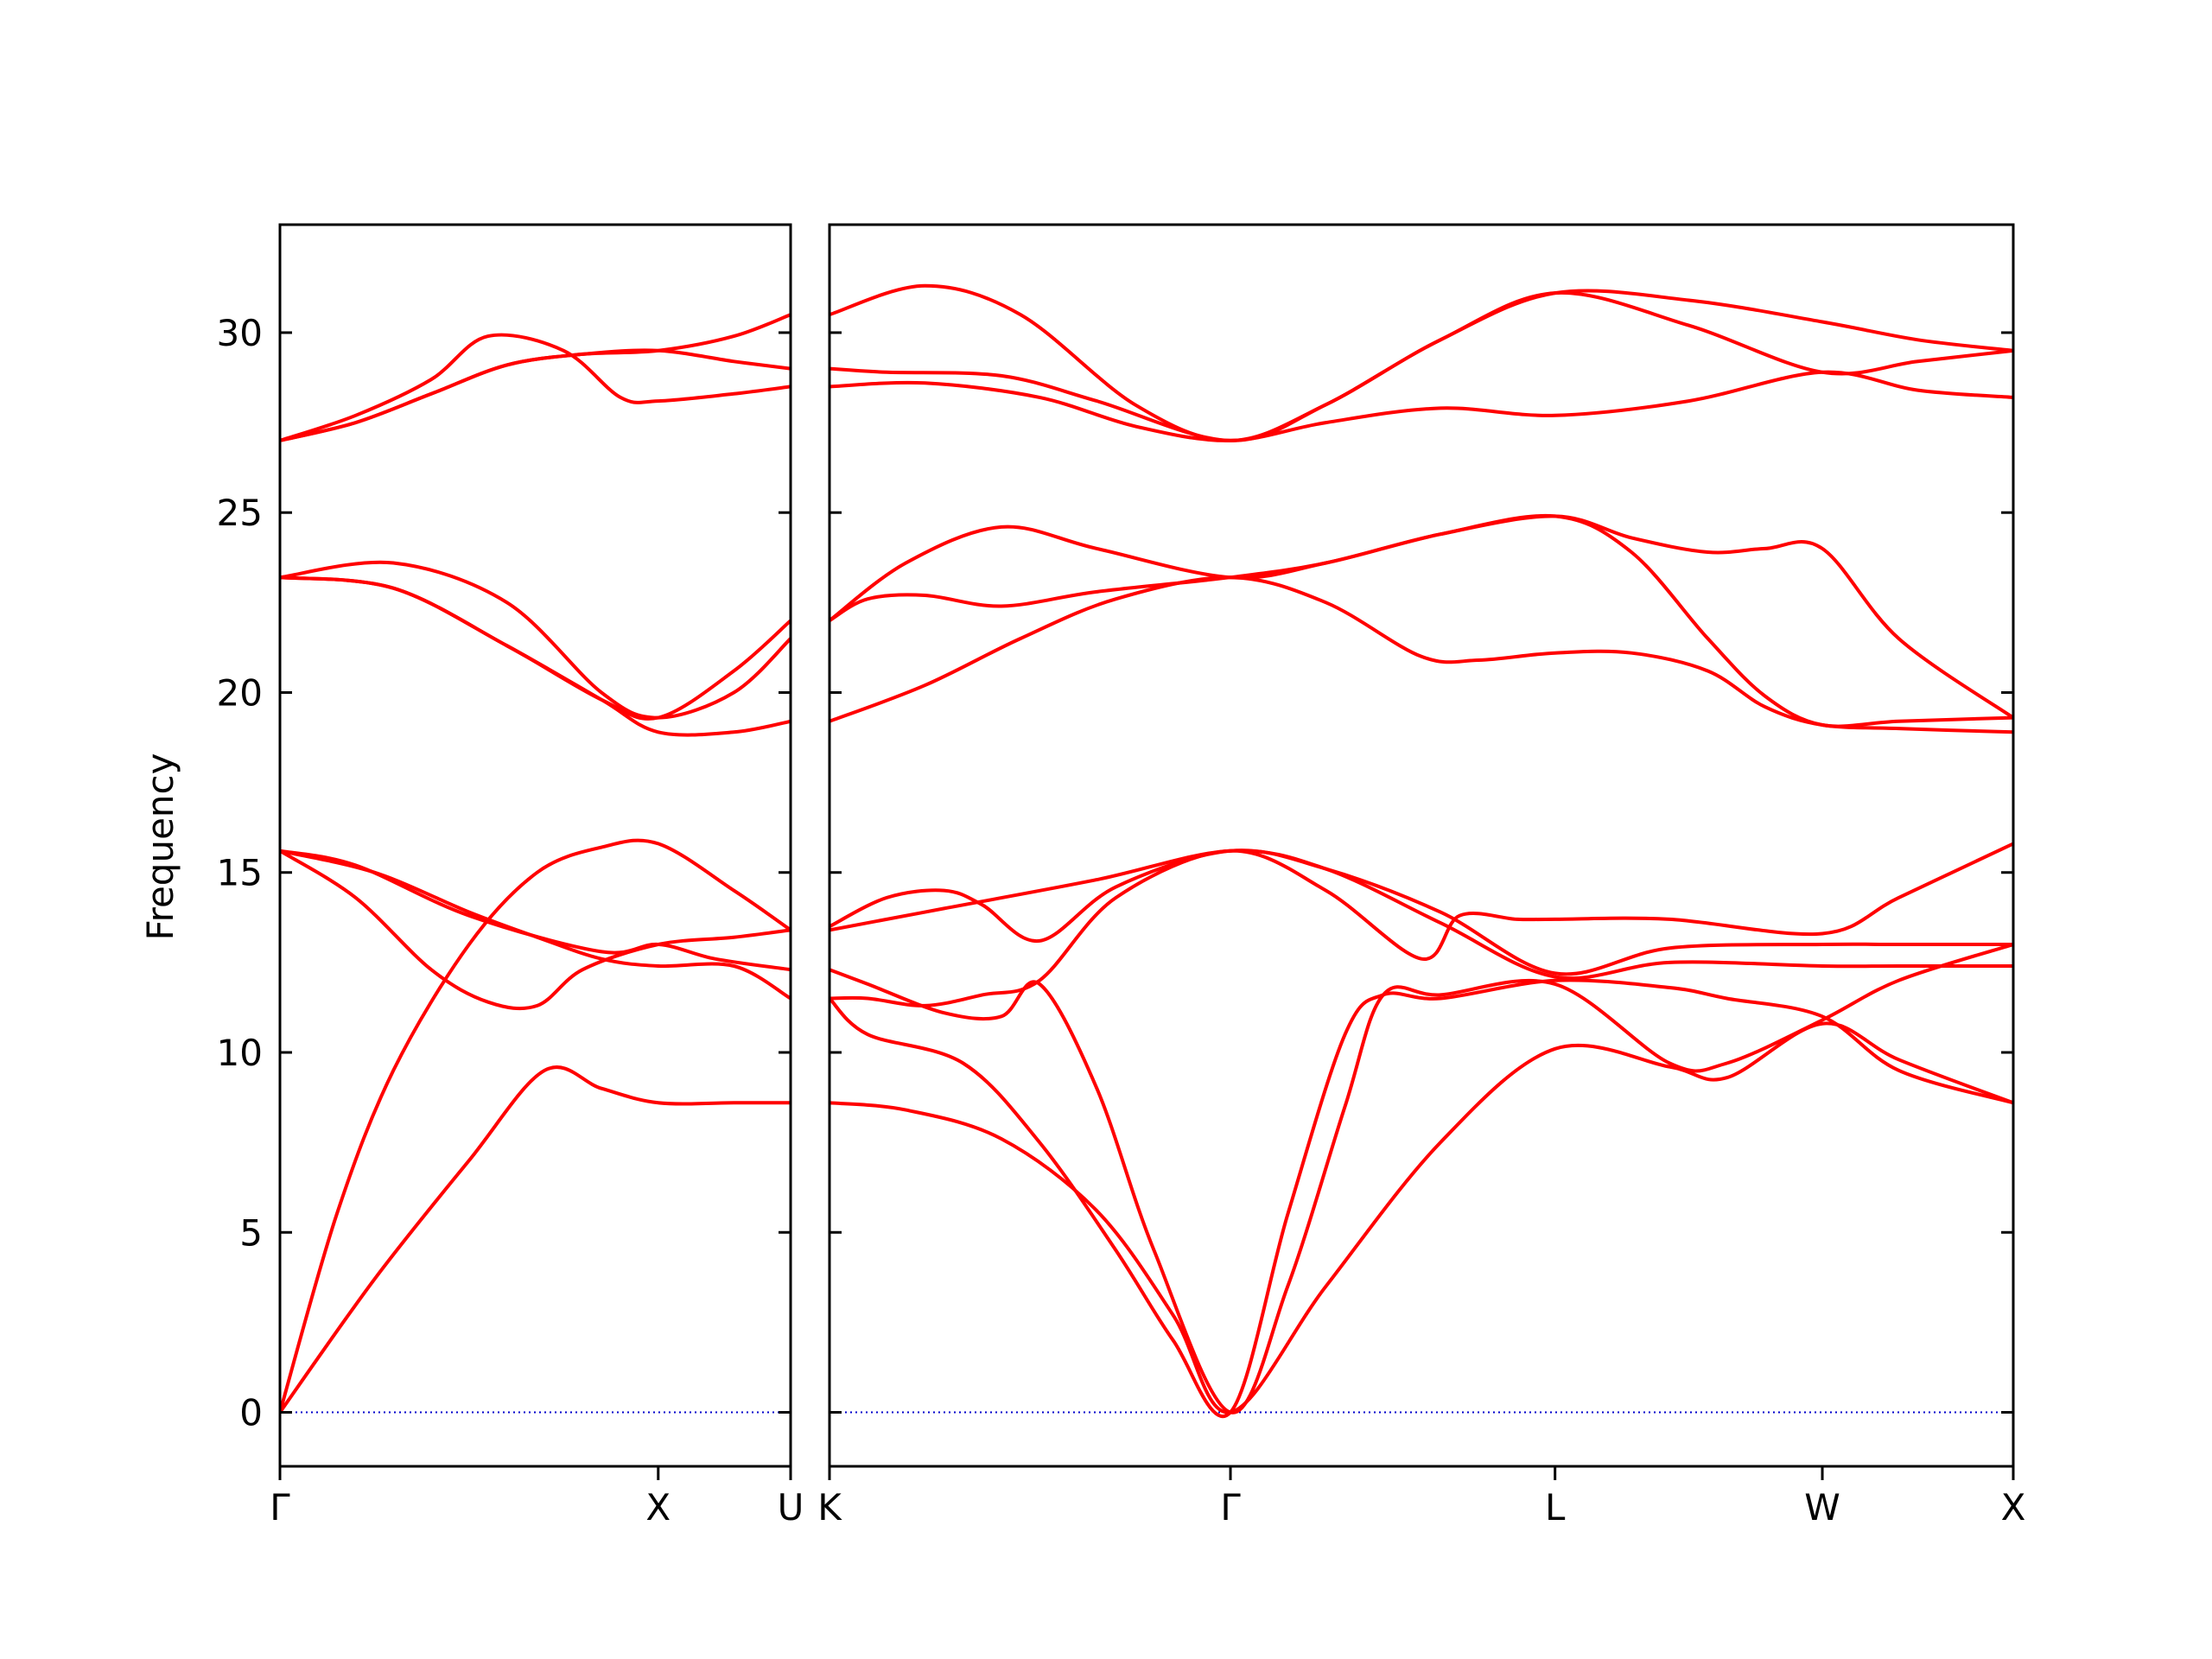  Describe the element at coordinates (829, 1507) in the screenshot. I see `x-tick-label: K` at that location.